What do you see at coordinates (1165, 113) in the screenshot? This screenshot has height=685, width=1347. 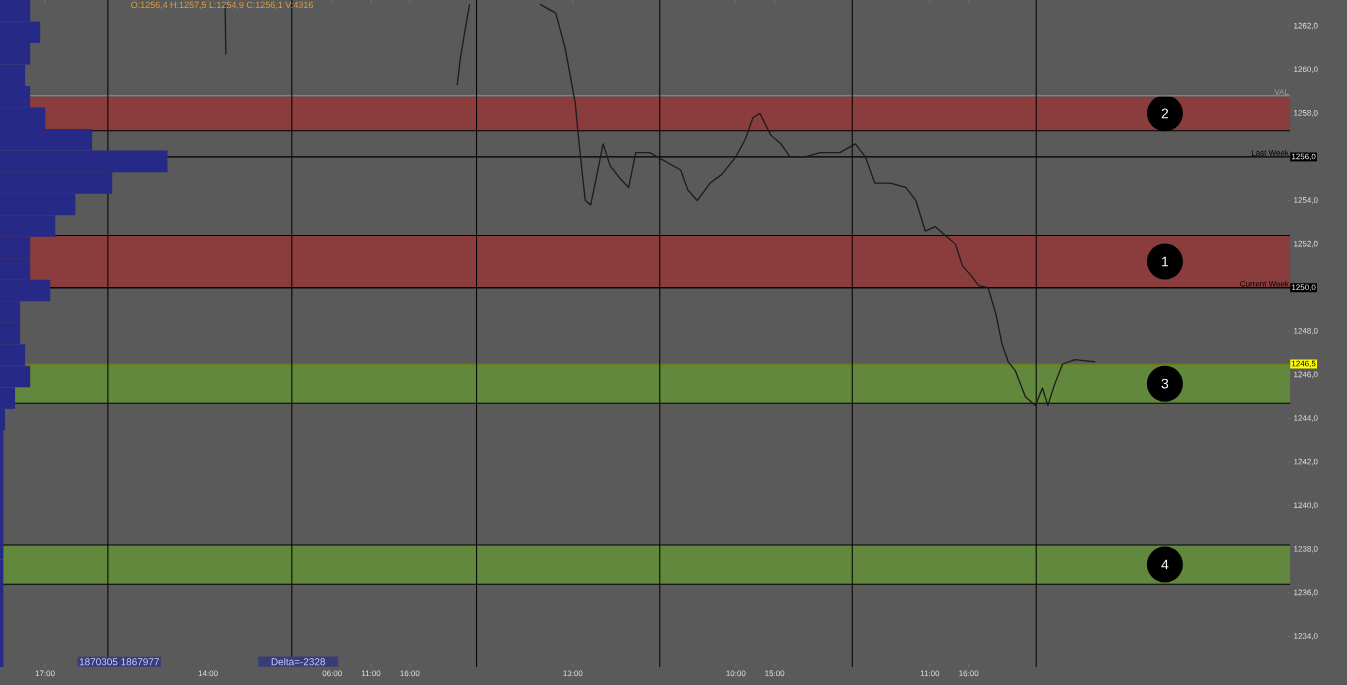 I see `band-label: 2` at bounding box center [1165, 113].